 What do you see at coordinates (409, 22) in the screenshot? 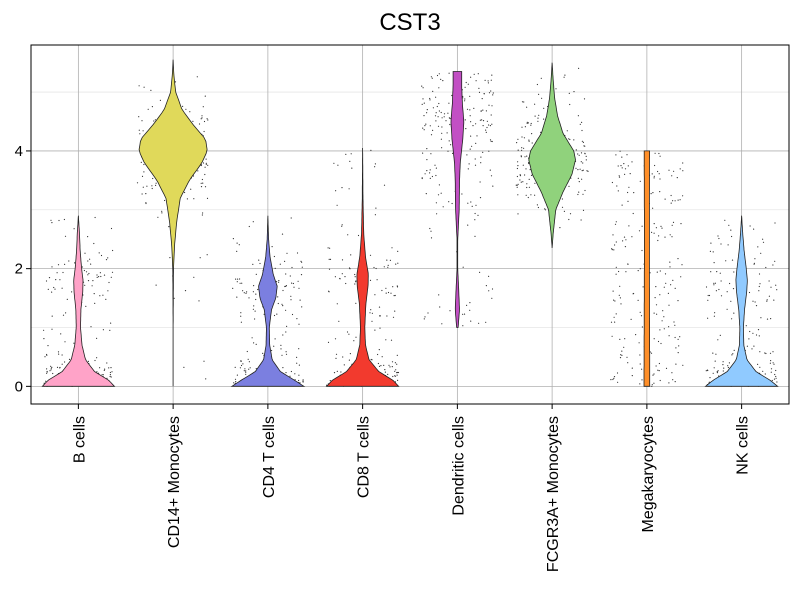
I see `chart-title: CST3` at bounding box center [409, 22].